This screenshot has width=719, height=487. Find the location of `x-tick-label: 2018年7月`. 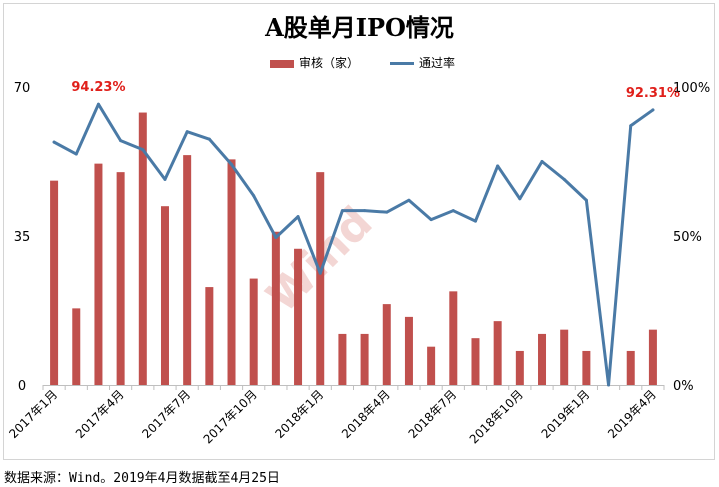

x-tick-label: 2018年7月 is located at coordinates (433, 414).